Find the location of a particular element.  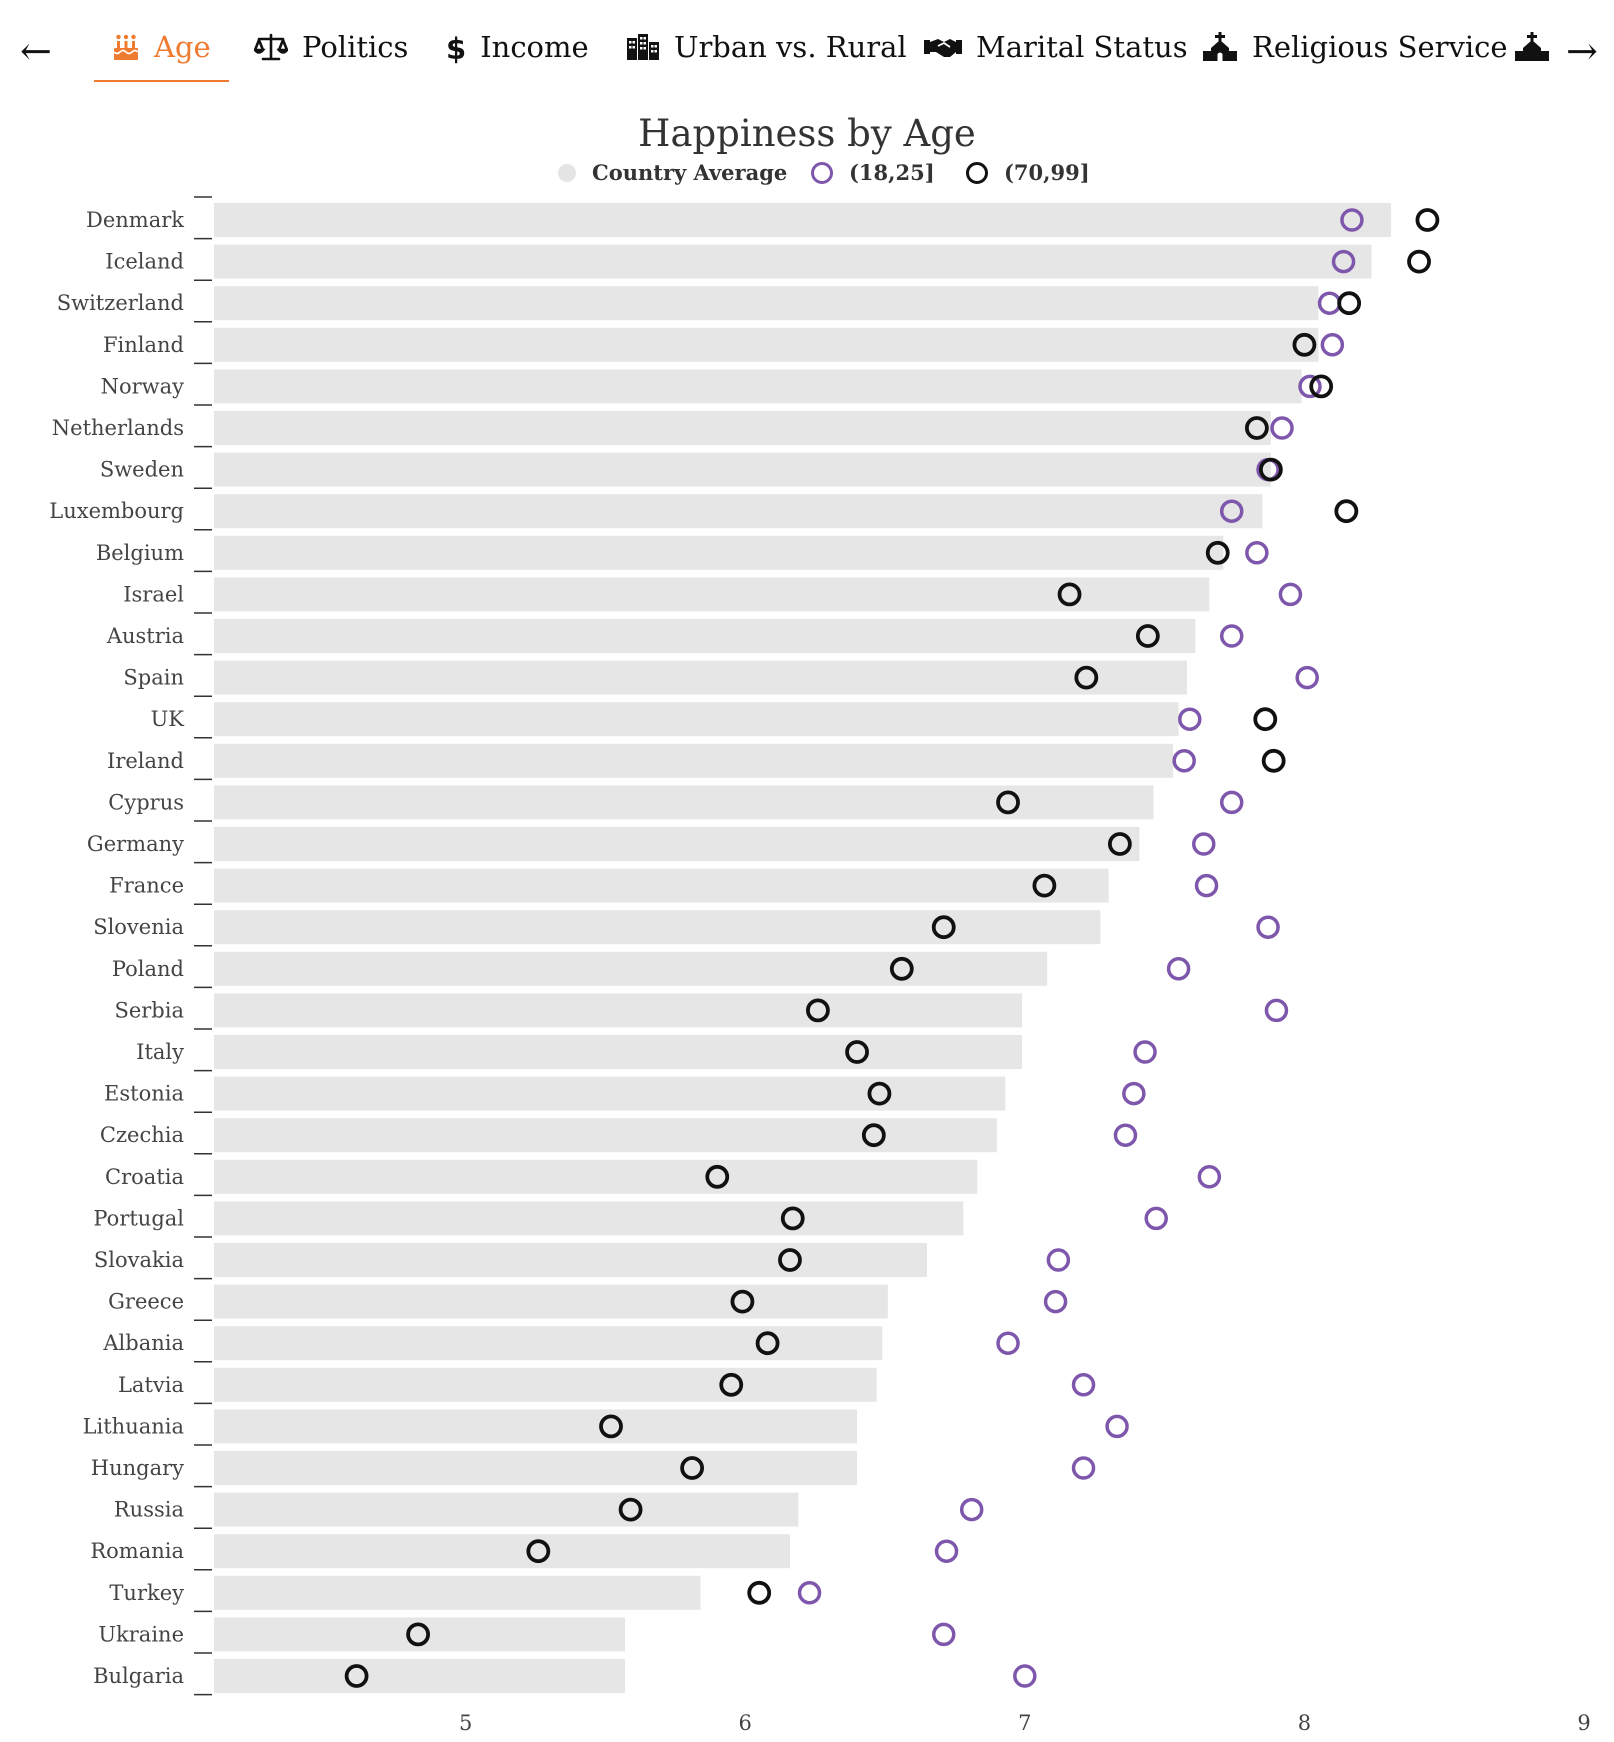

legend-item-age-18-25: (18,25] is located at coordinates (873, 172).